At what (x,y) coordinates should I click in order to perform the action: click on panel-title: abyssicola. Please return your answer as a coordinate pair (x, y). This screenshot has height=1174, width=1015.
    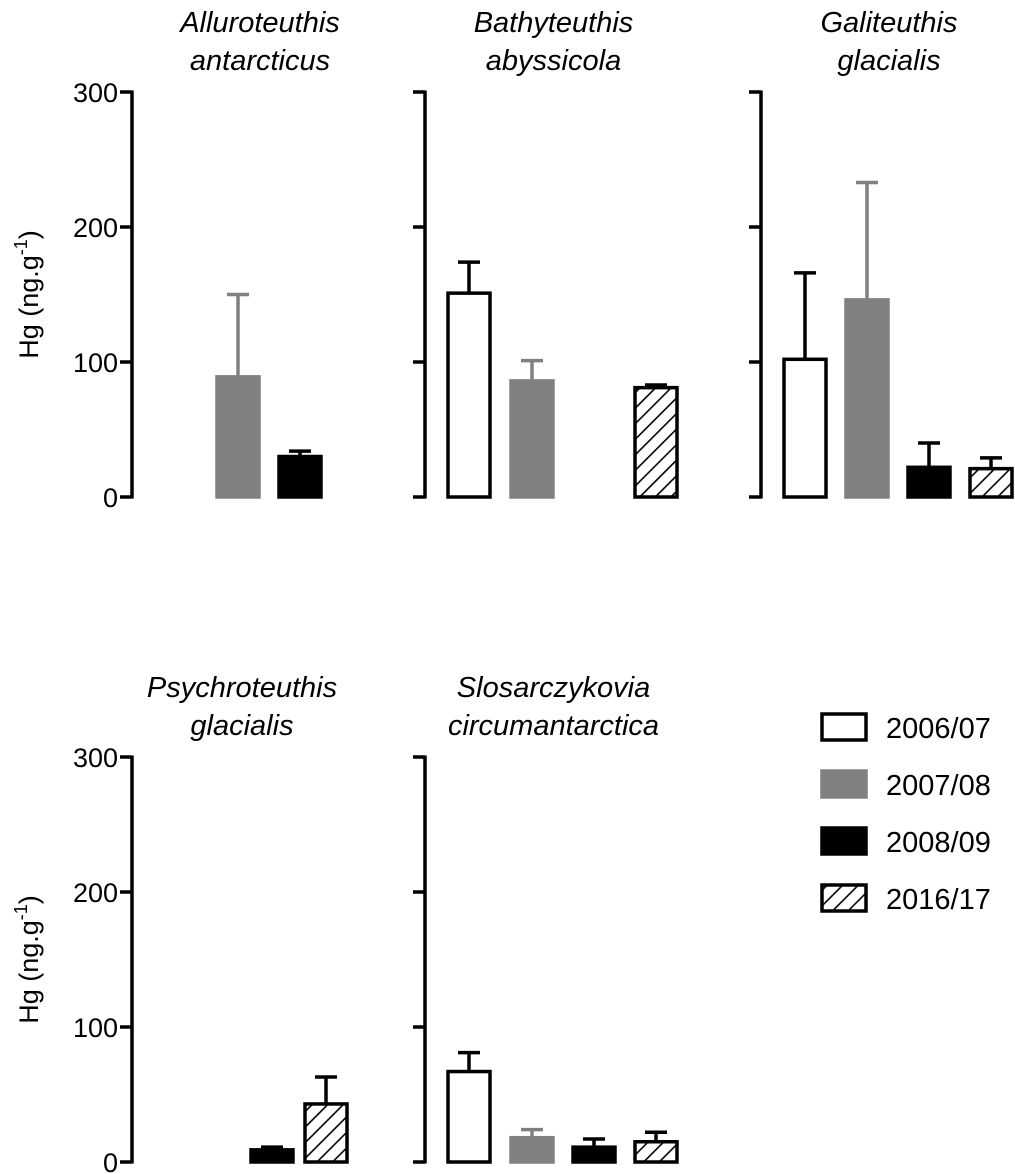
    Looking at the image, I should click on (553, 61).